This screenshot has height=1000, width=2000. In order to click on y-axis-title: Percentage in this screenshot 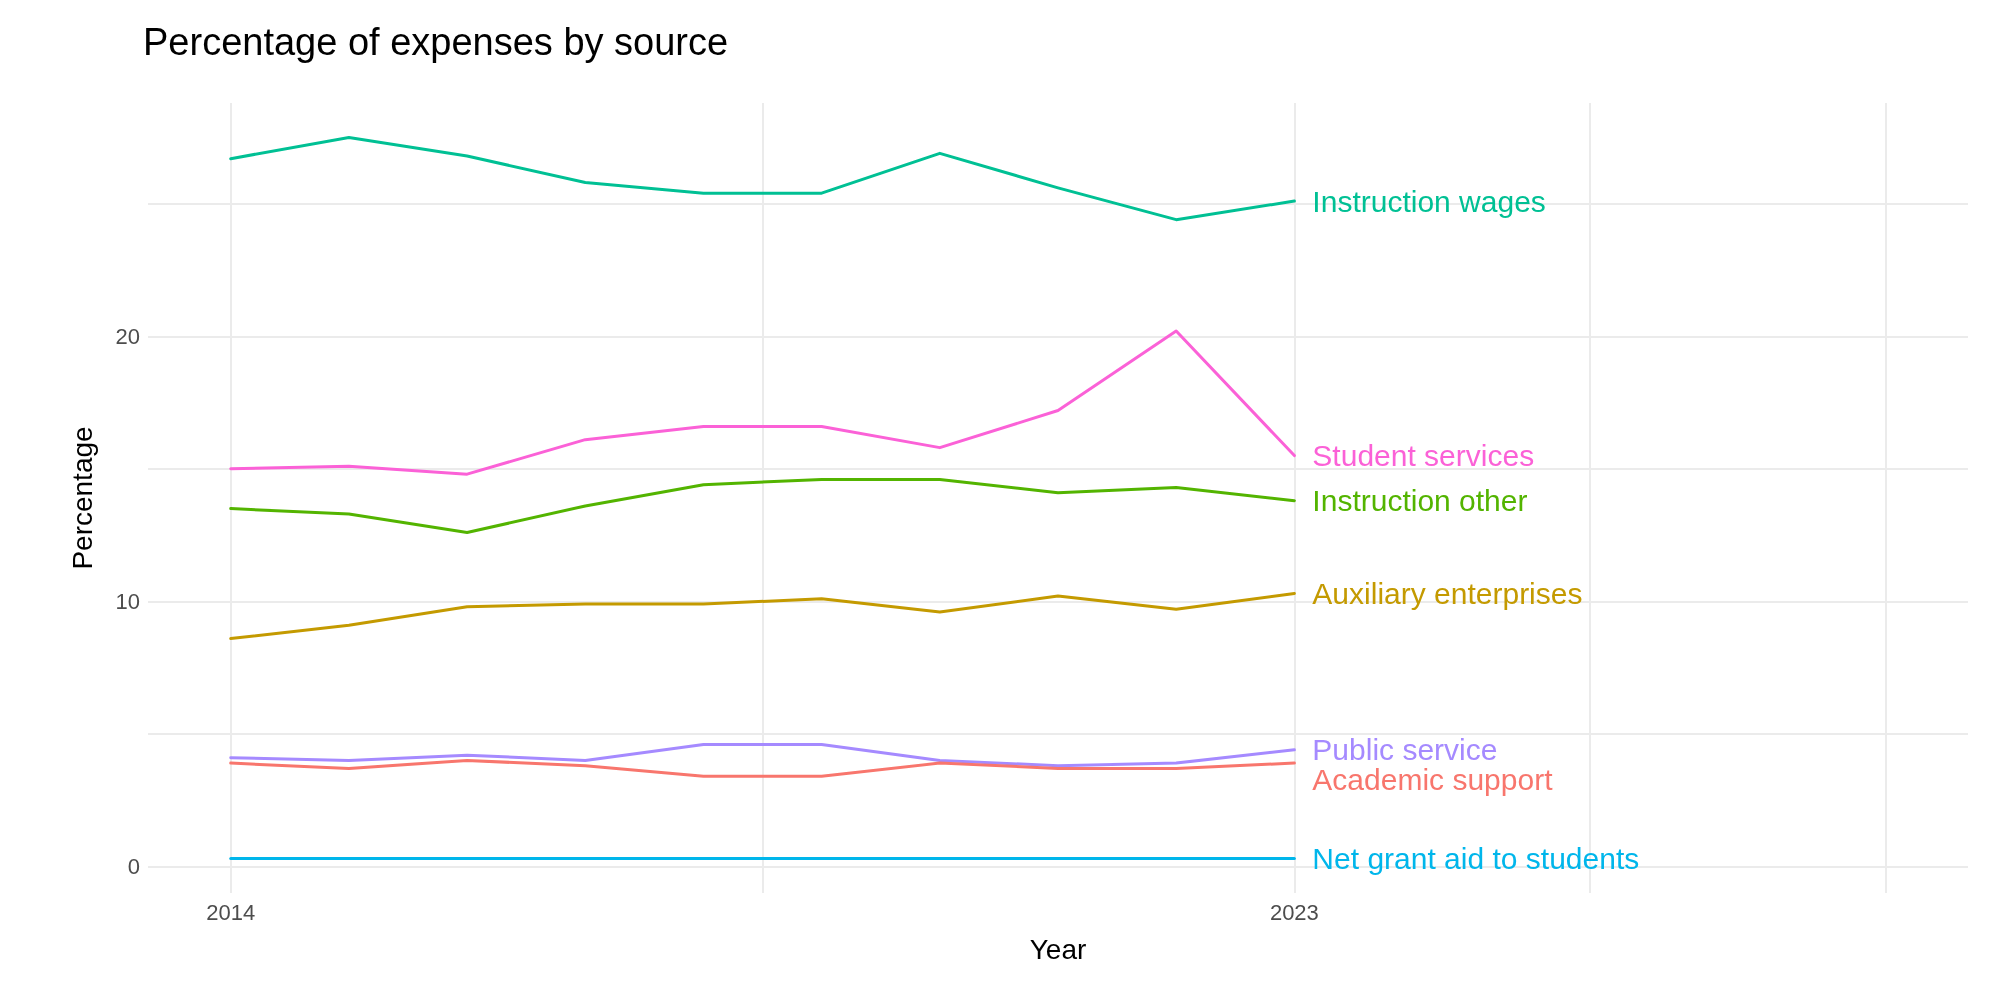, I will do `click(82, 498)`.